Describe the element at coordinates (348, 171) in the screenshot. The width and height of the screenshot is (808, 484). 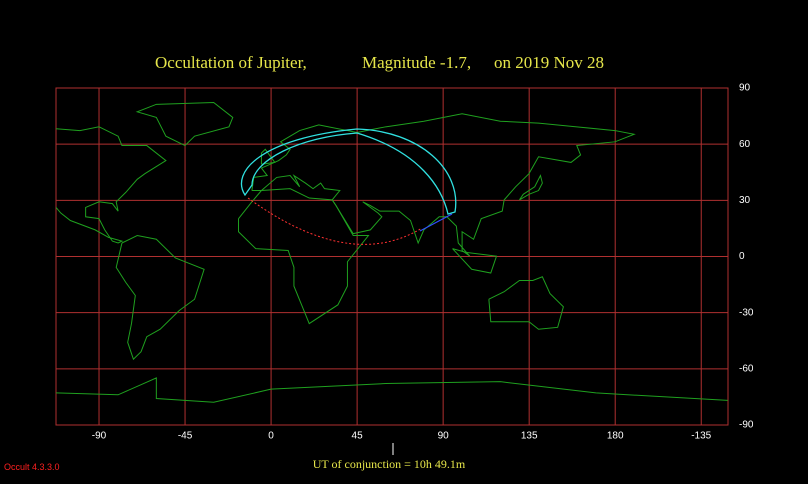
I see `occultation-limit` at that location.